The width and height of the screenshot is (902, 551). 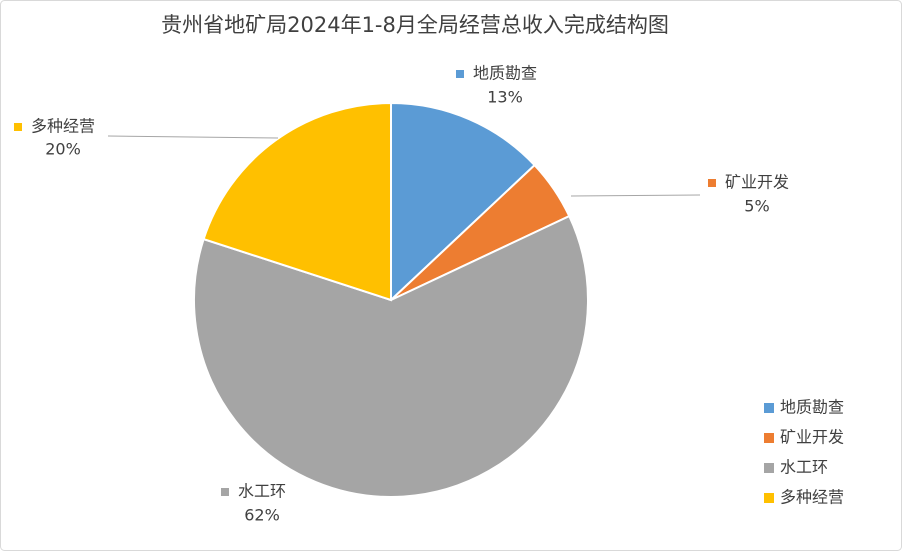 I want to click on legend-label: 矿业开发, so click(x=812, y=437).